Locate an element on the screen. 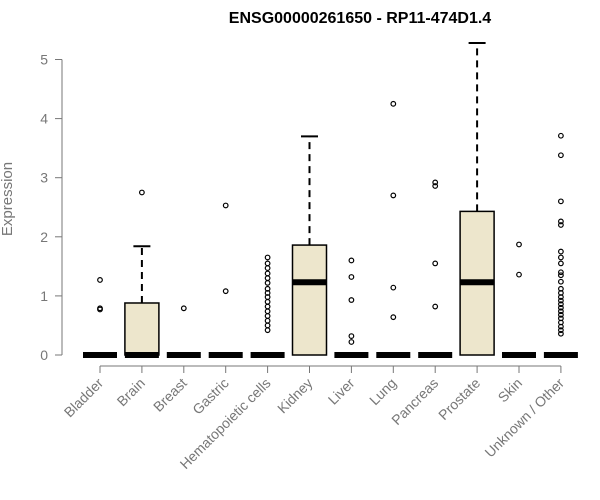 The height and width of the screenshot is (500, 600). x-tick-label: Breast is located at coordinates (170, 395).